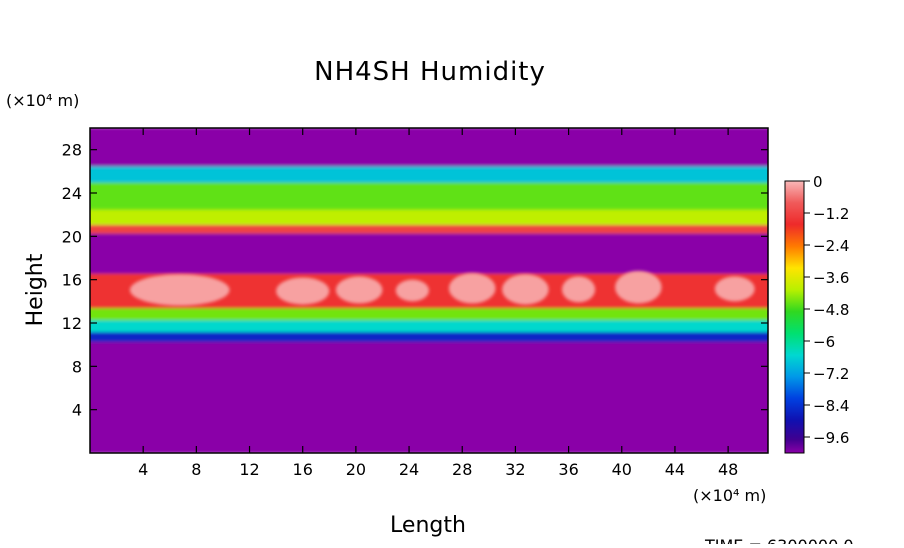 Image resolution: width=904 pixels, height=548 pixels. What do you see at coordinates (72, 150) in the screenshot?
I see `y-tick-label: 28` at bounding box center [72, 150].